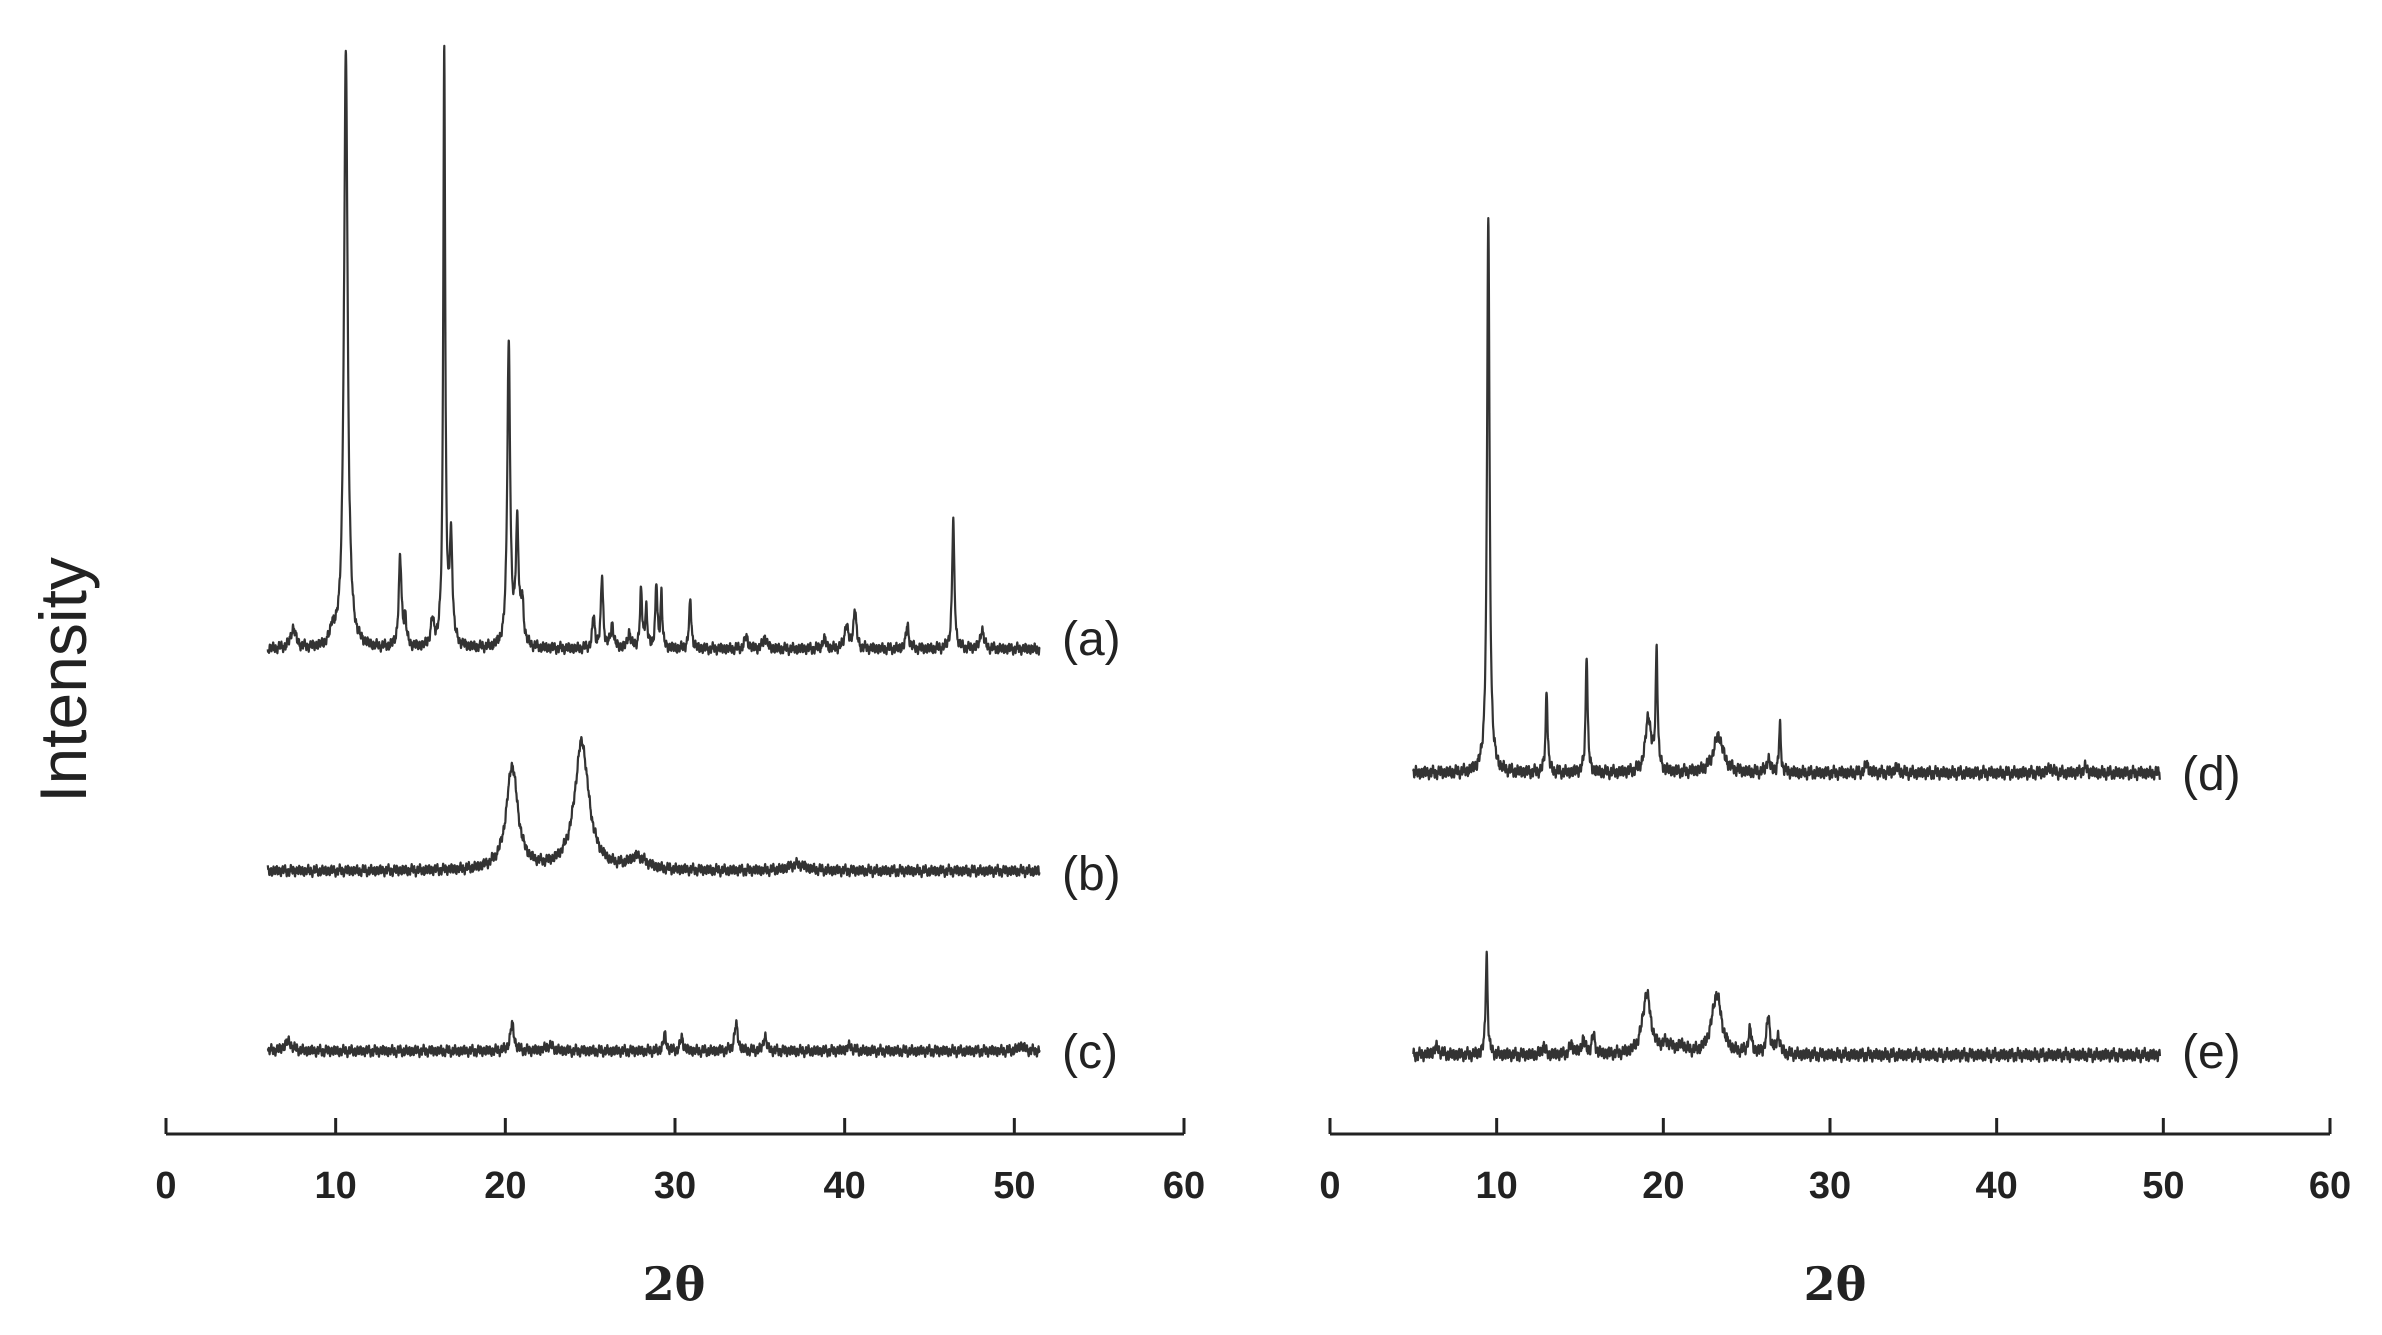 This screenshot has height=1335, width=2382. What do you see at coordinates (674, 1284) in the screenshot?
I see `x-axis-title-left: 2θ` at bounding box center [674, 1284].